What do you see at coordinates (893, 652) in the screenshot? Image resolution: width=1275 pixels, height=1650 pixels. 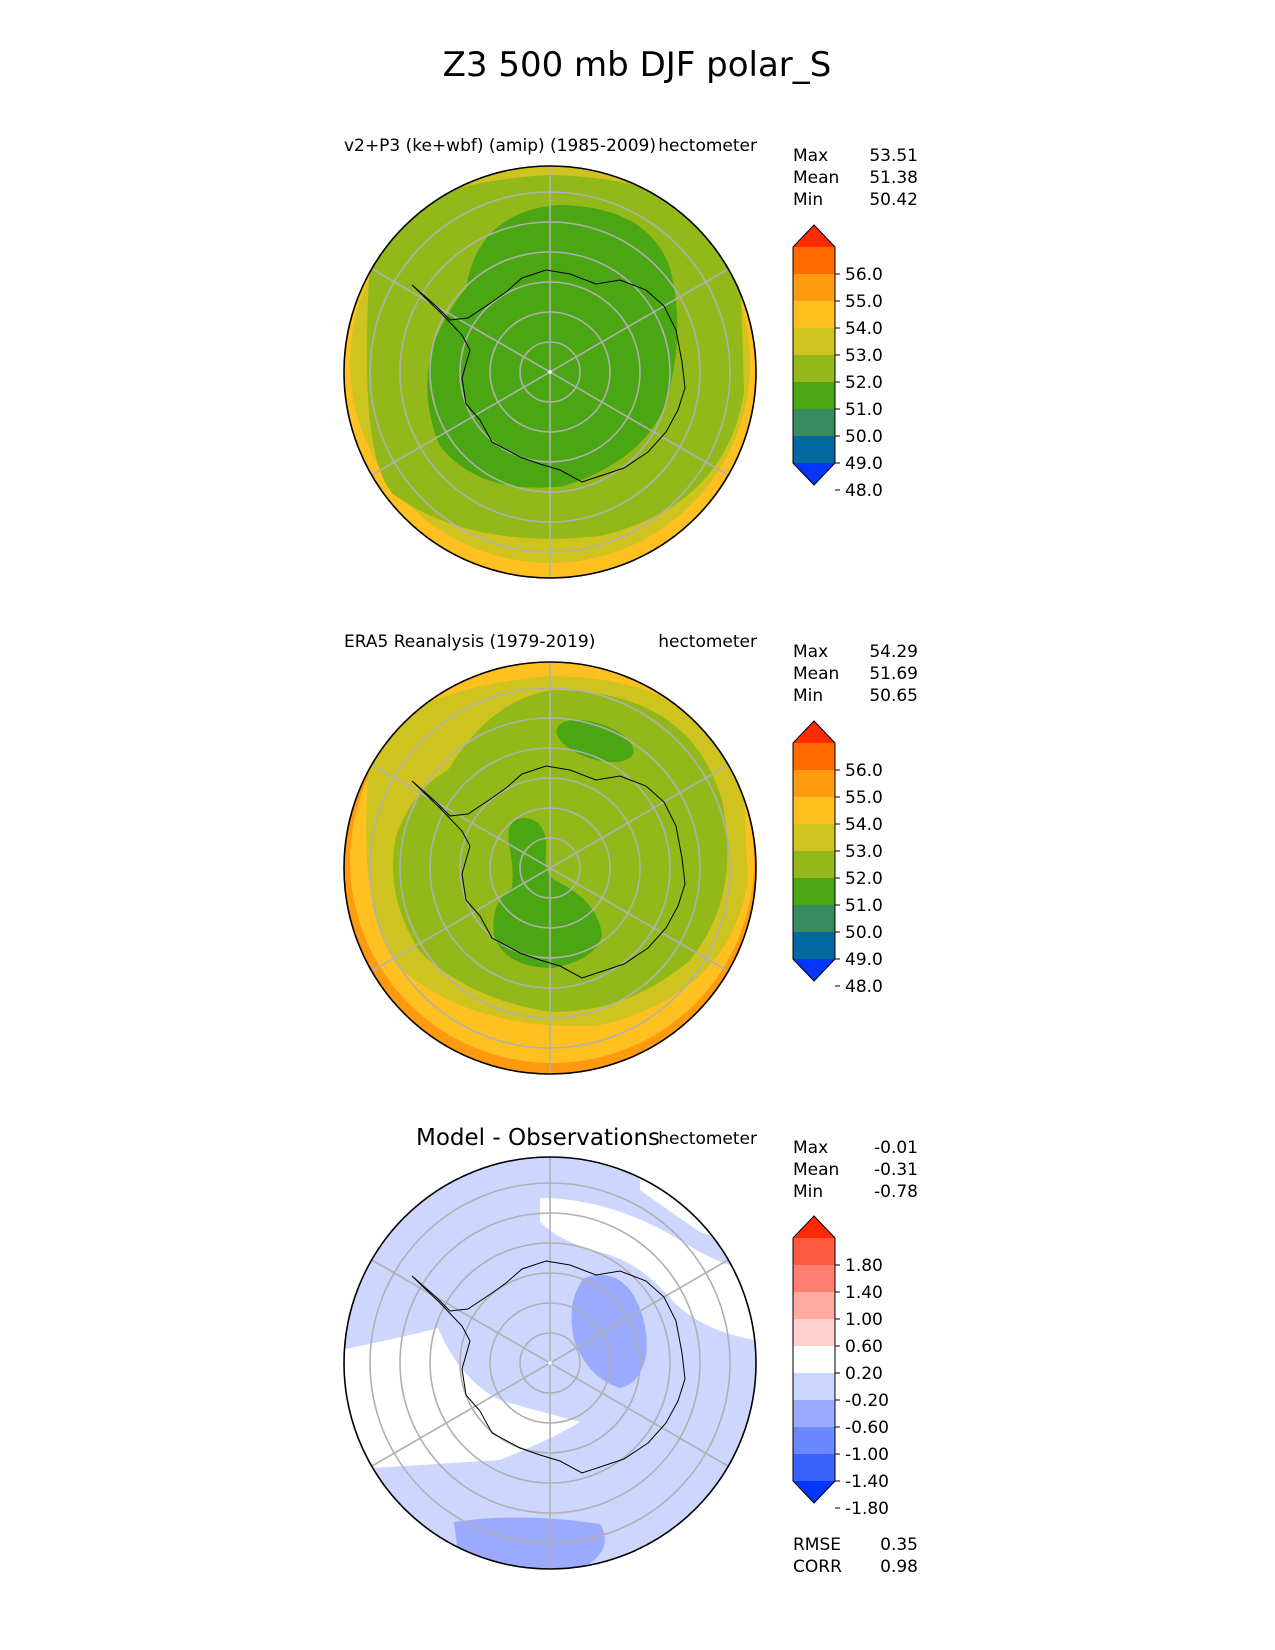 I see `stat-value-max: 54.29` at bounding box center [893, 652].